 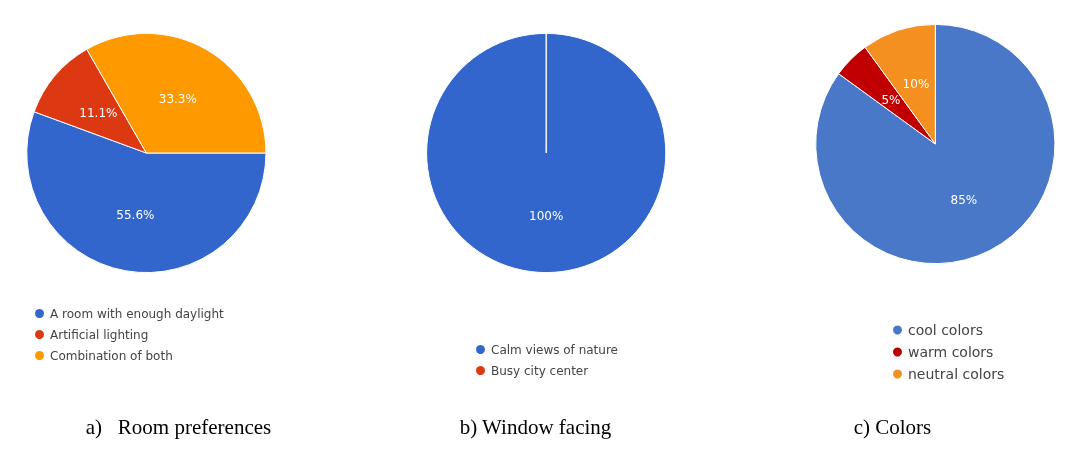 I want to click on data-label: 10%, so click(x=916, y=84).